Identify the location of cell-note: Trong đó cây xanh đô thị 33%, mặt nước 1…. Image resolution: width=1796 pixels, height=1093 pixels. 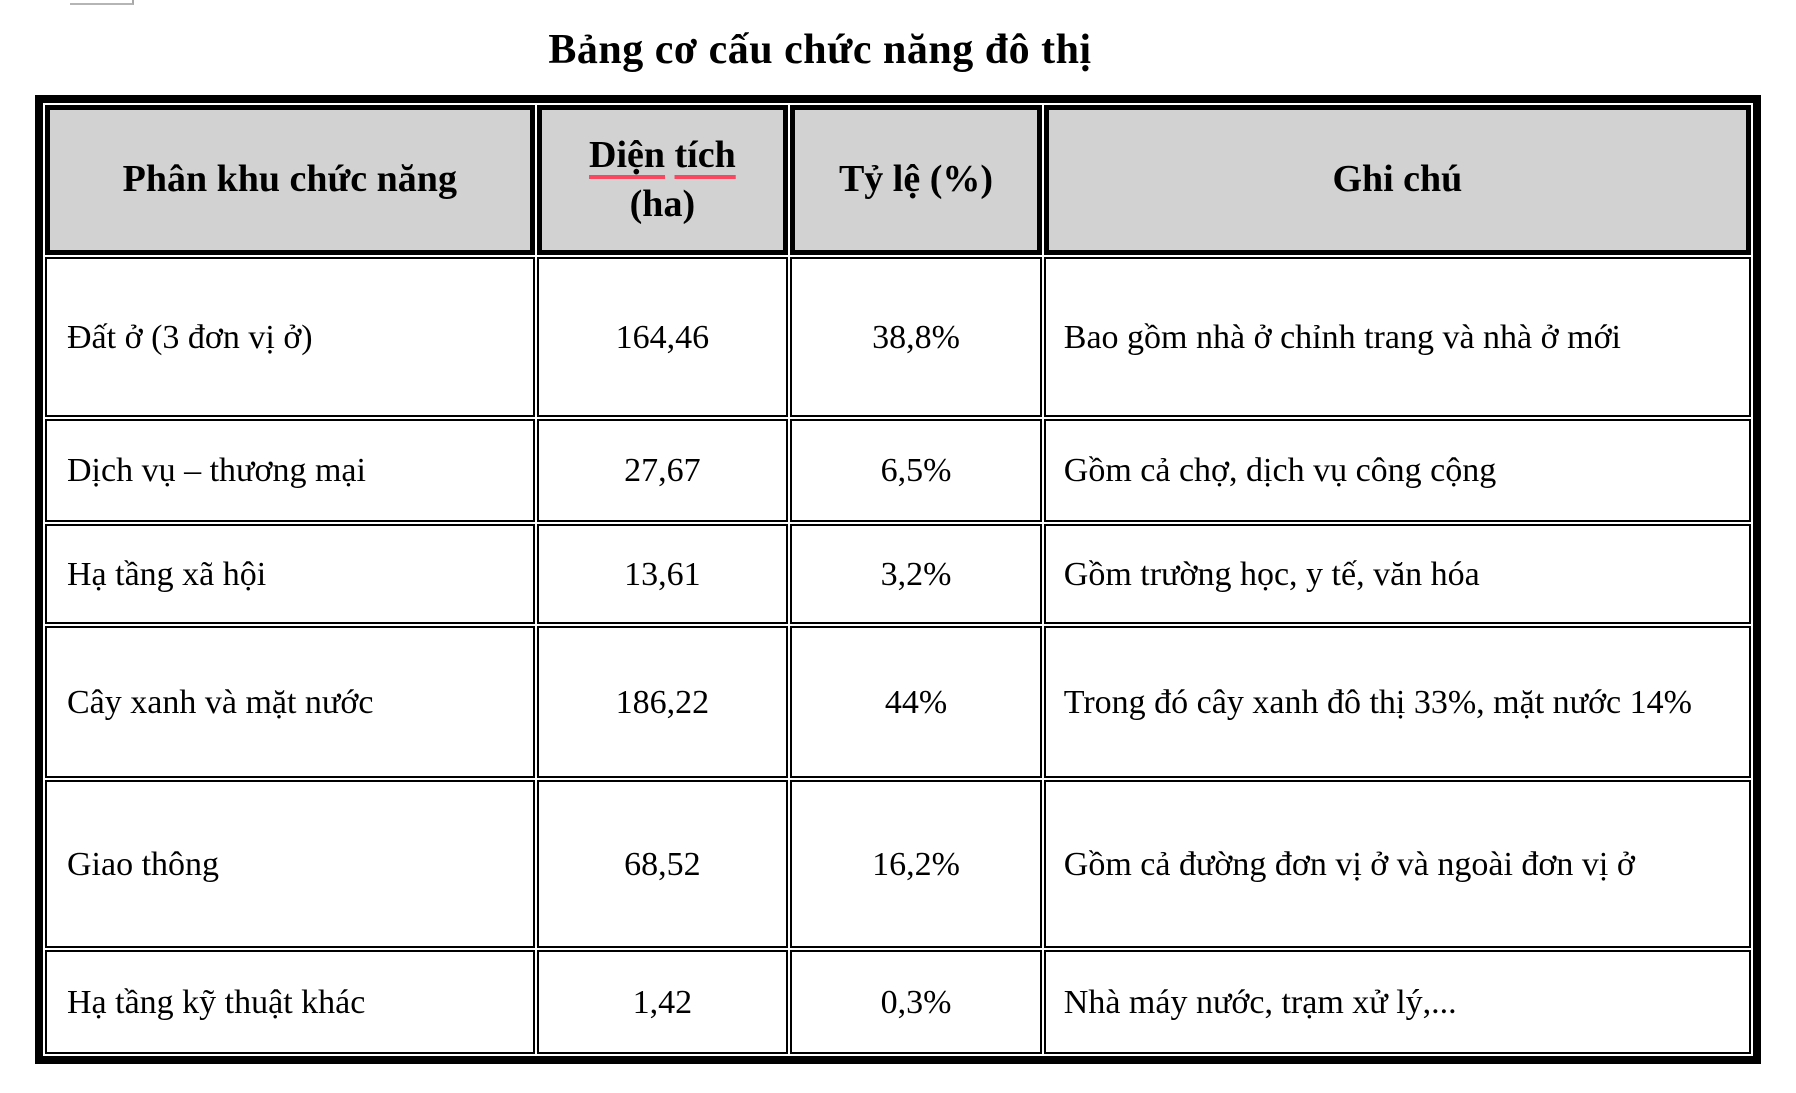
(1397, 702).